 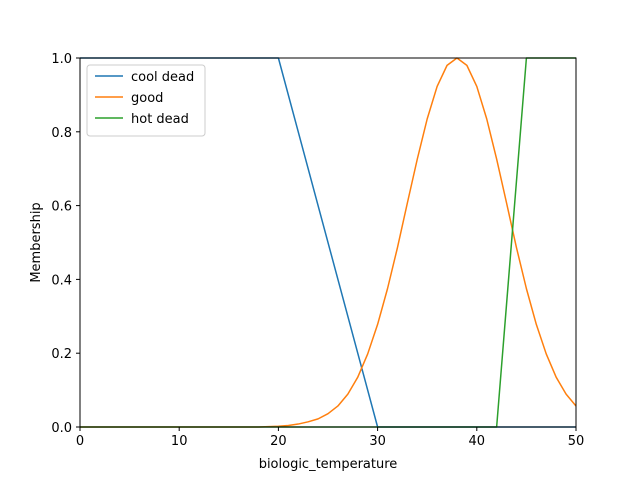 What do you see at coordinates (162, 77) in the screenshot?
I see `legend-label: cool dead` at bounding box center [162, 77].